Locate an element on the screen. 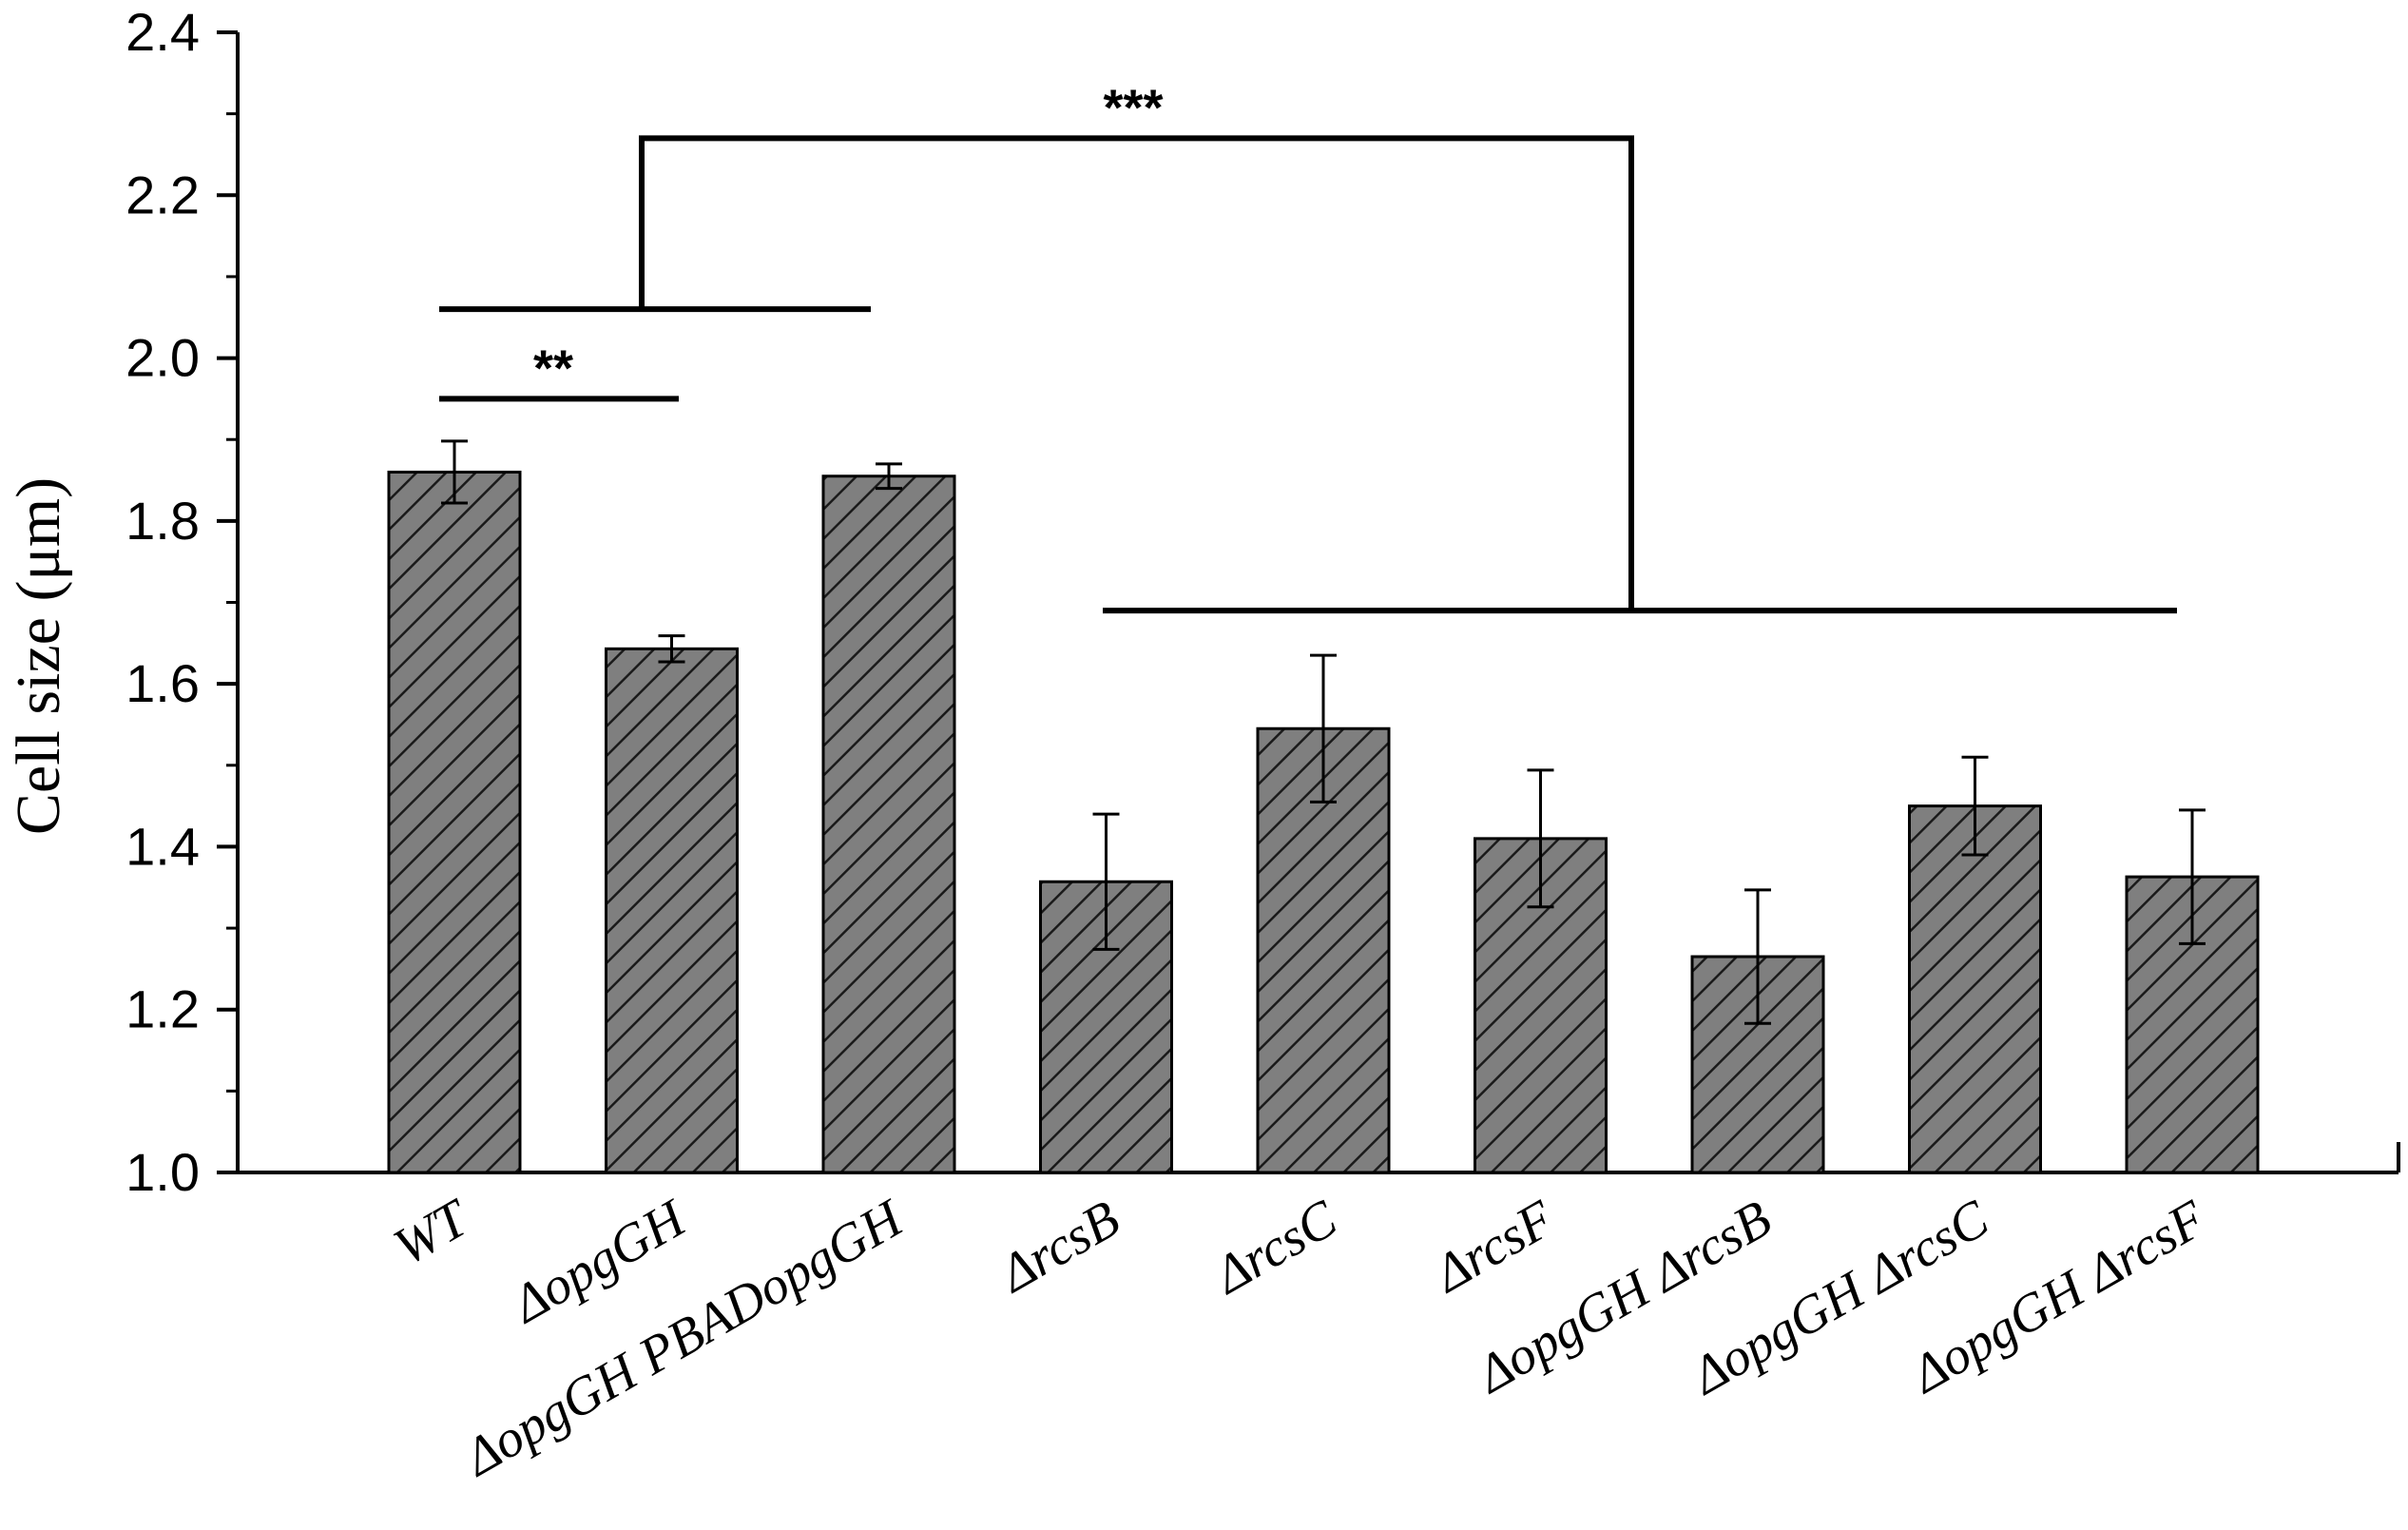 The width and height of the screenshot is (2408, 1530). y-tick-label: 1.8 is located at coordinates (162, 521).